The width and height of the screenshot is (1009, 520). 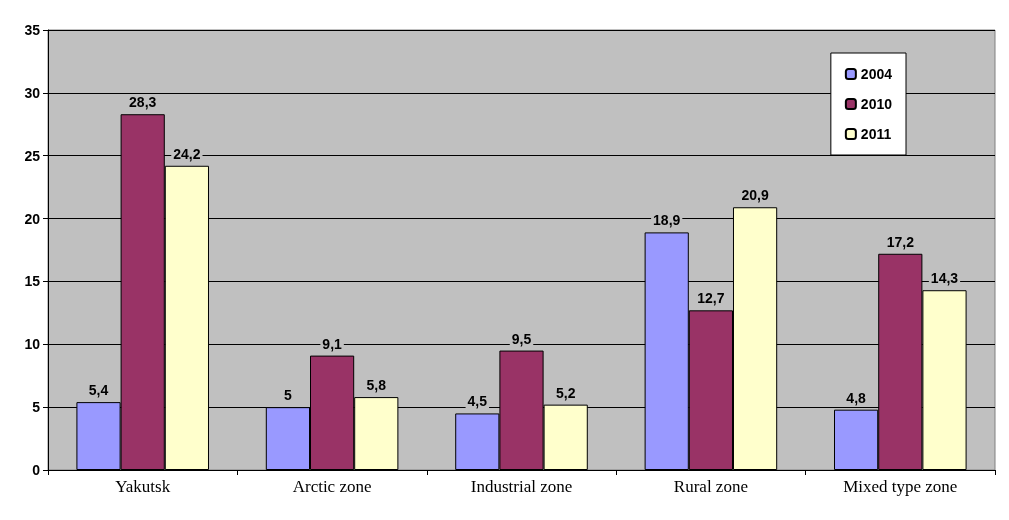 What do you see at coordinates (32, 281) in the screenshot?
I see `y-tick-label: 15` at bounding box center [32, 281].